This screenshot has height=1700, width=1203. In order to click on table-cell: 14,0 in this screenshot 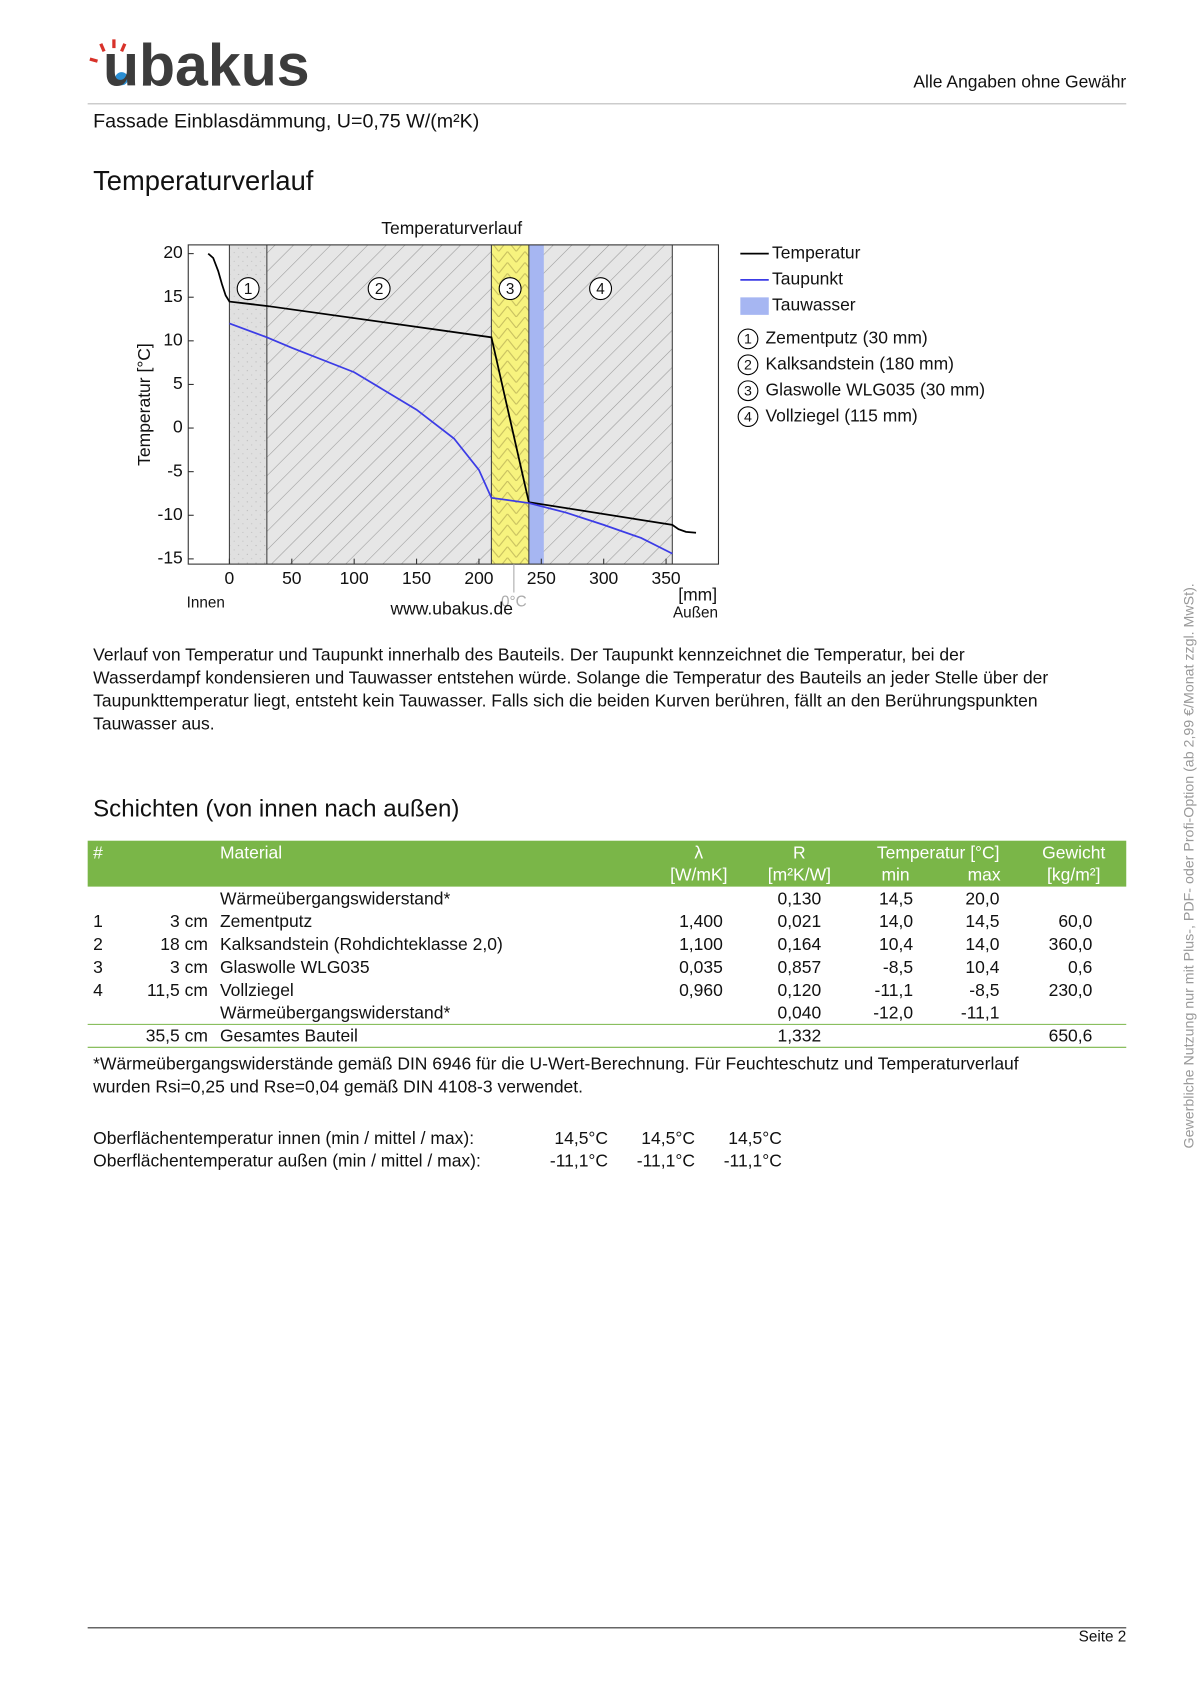, I will do `click(896, 921)`.